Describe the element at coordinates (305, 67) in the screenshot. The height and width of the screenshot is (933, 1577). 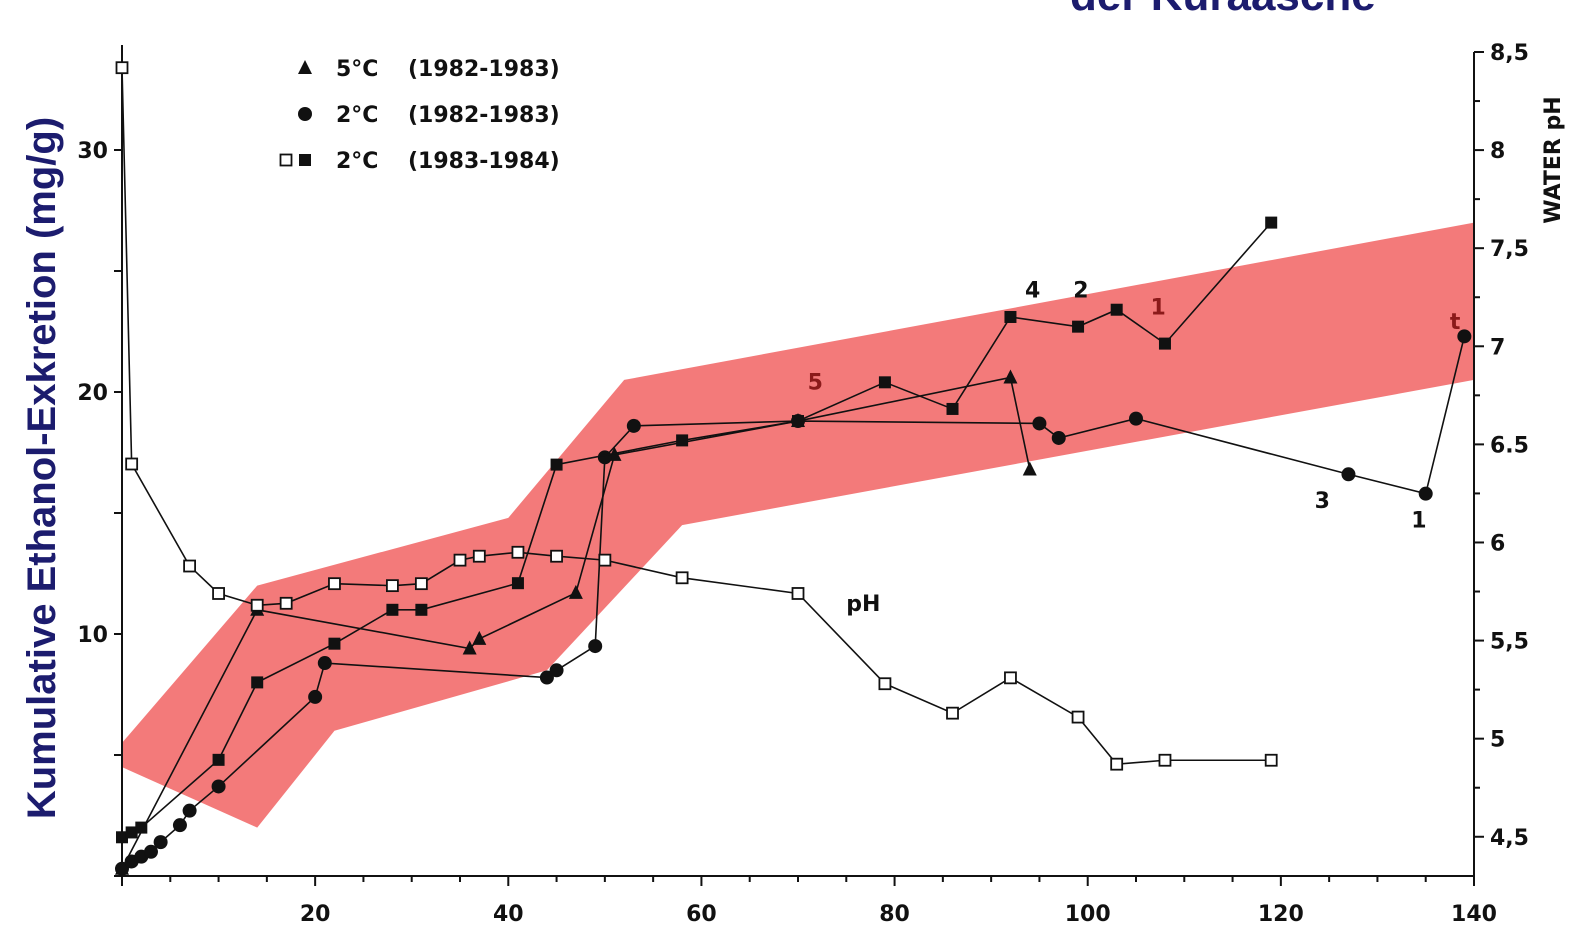
I see `legend-marker-triangle` at that location.